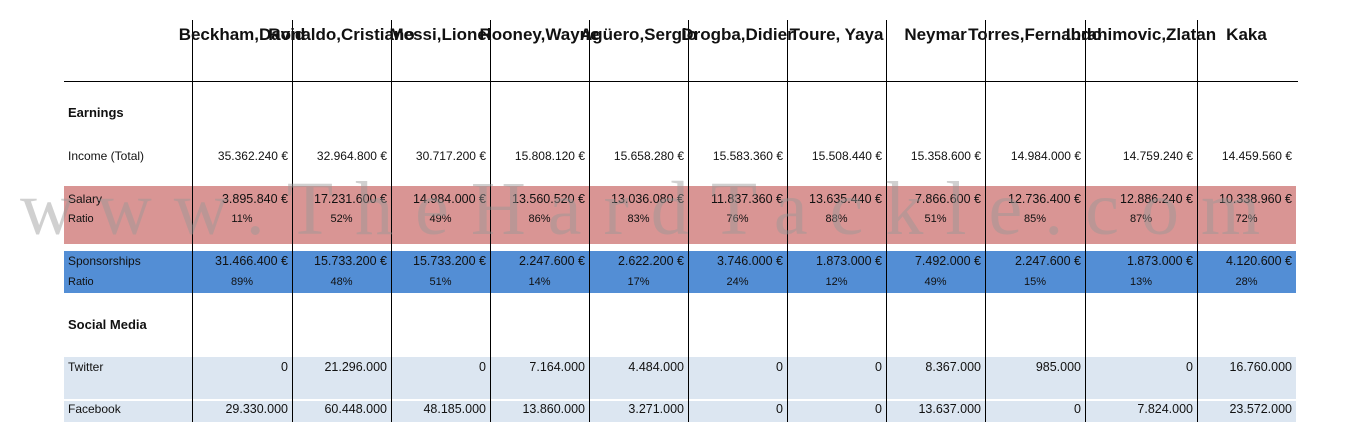 The height and width of the screenshot is (442, 1361). Describe the element at coordinates (454, 409) in the screenshot. I see `cell-facebook: 48.185.000` at that location.